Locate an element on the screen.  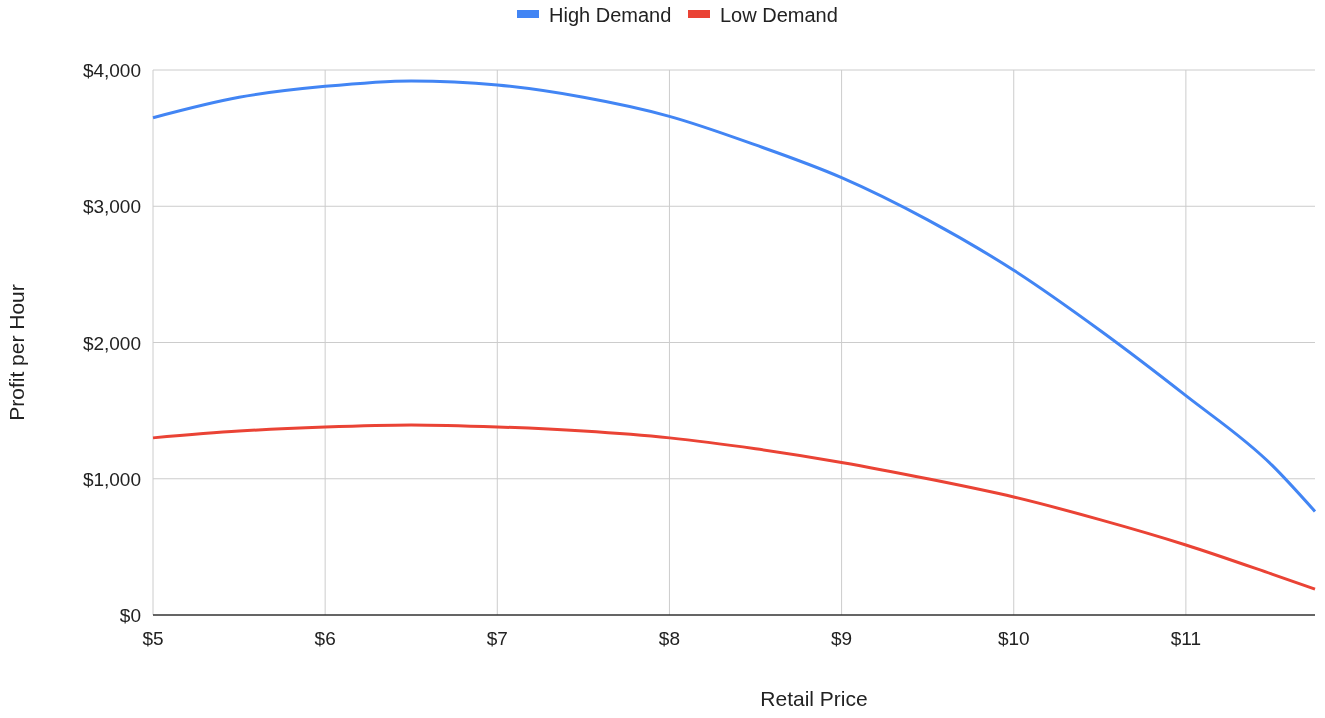
x-tick-label: $9 is located at coordinates (842, 638).